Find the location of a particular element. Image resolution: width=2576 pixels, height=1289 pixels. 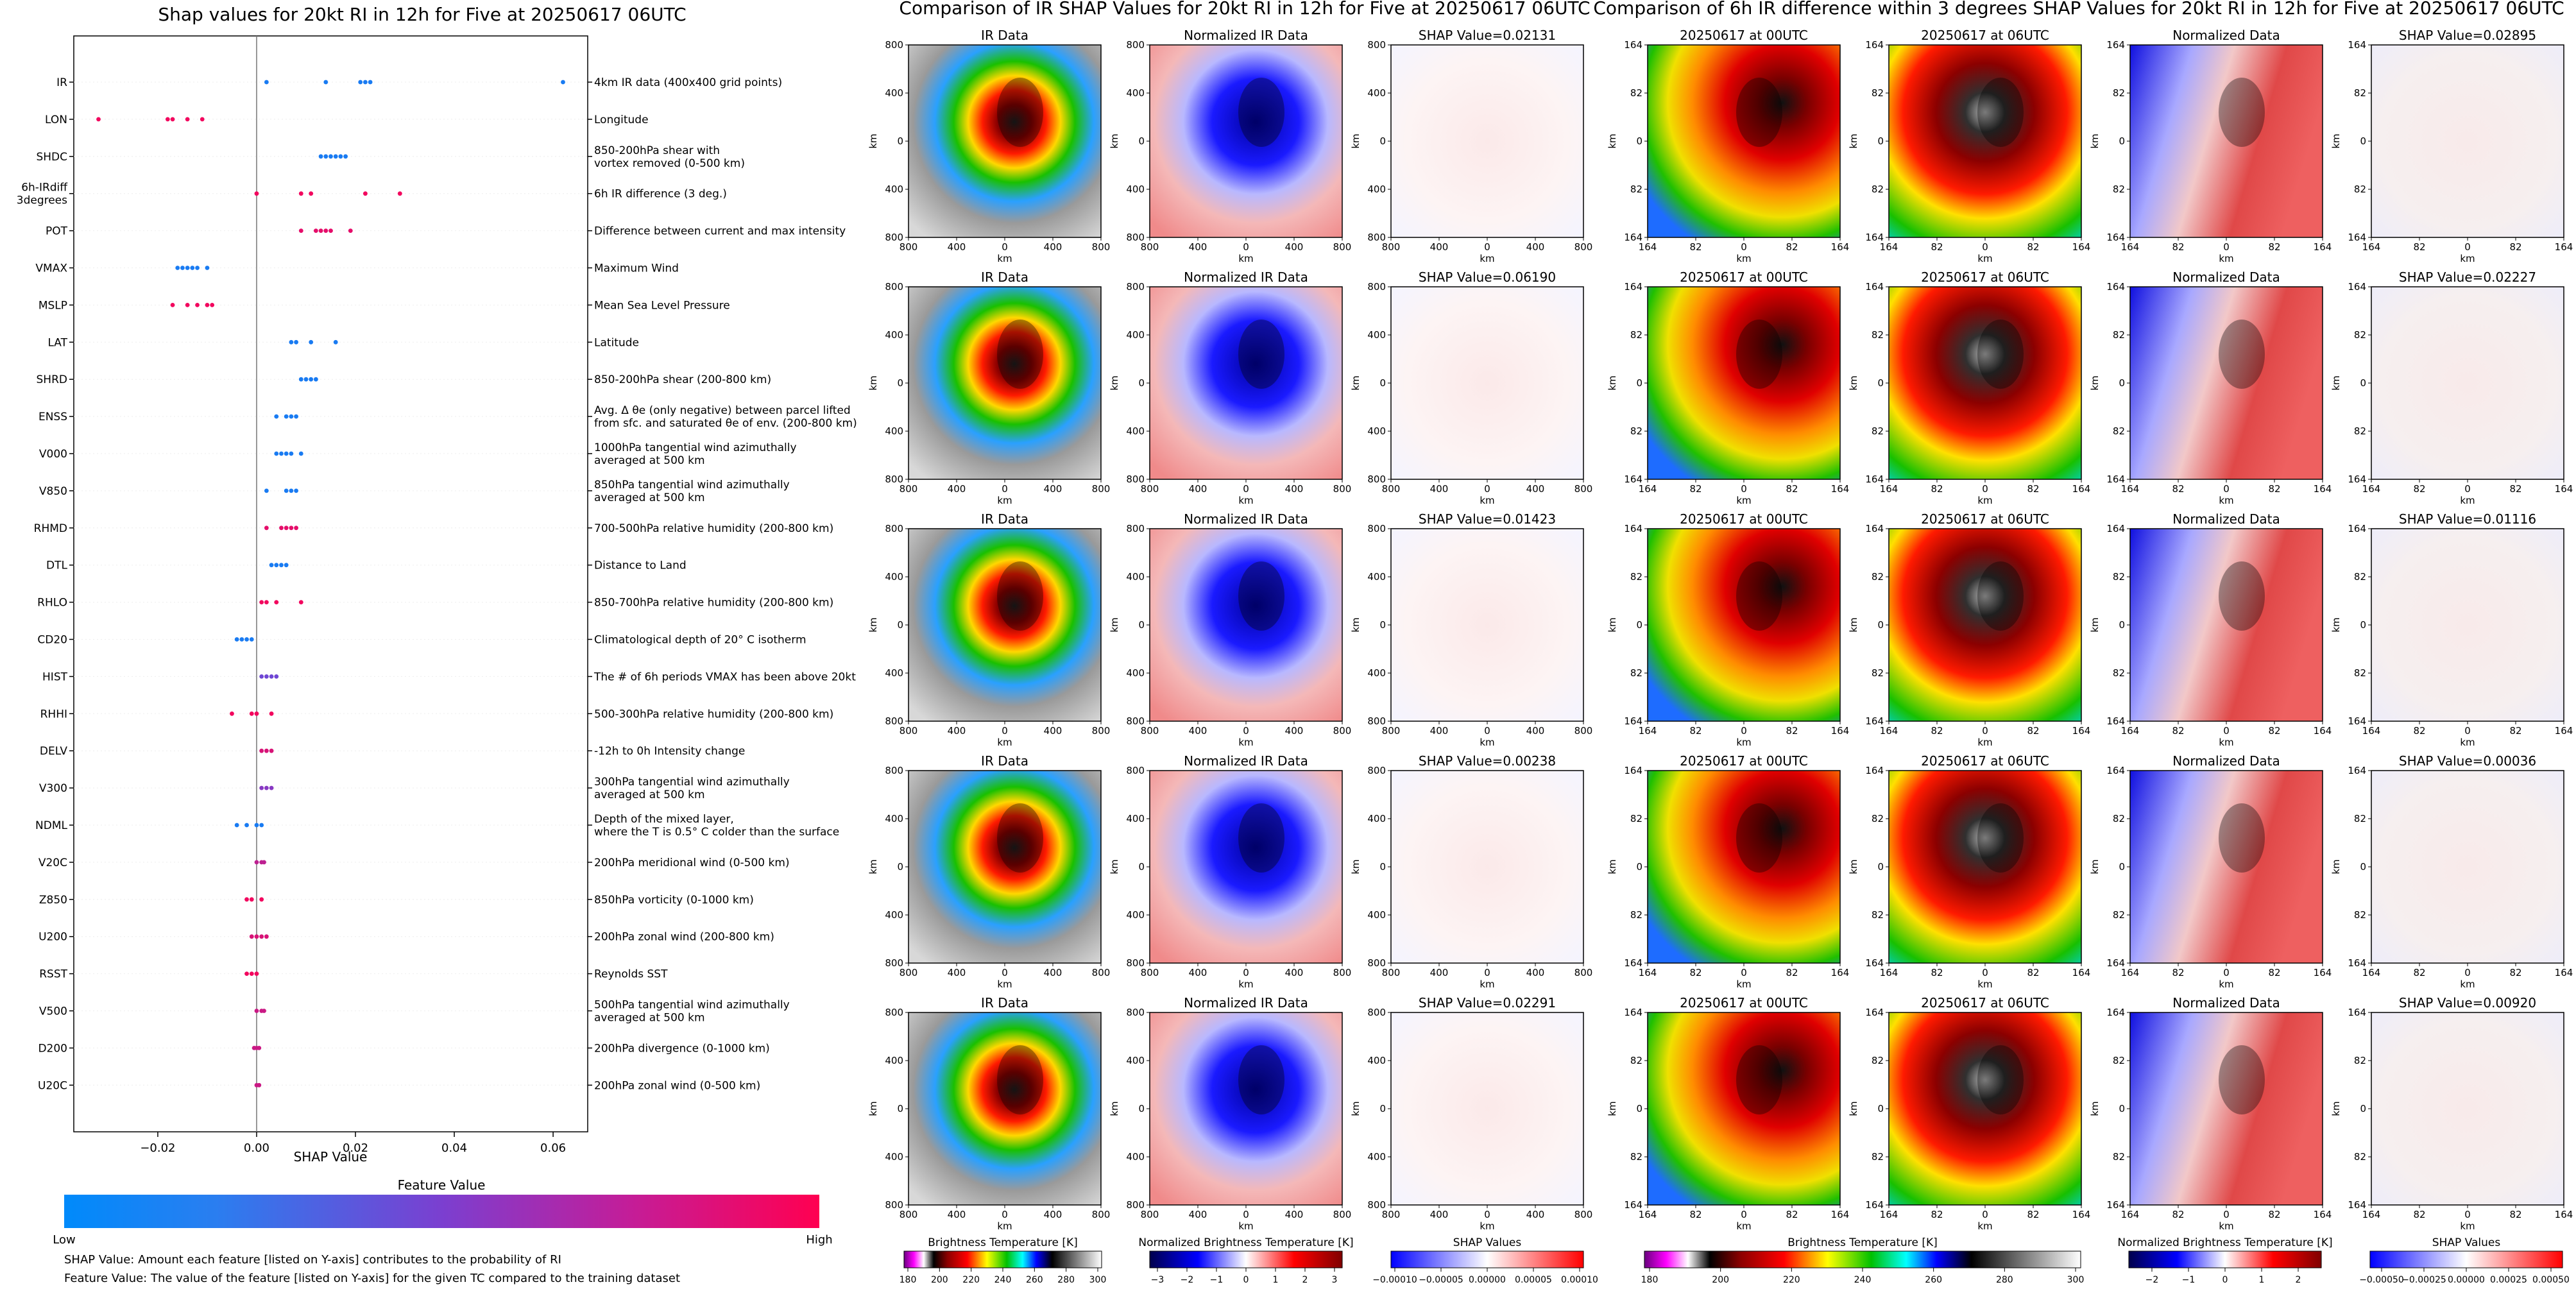

feature-code-label: RHHI is located at coordinates (53, 715).